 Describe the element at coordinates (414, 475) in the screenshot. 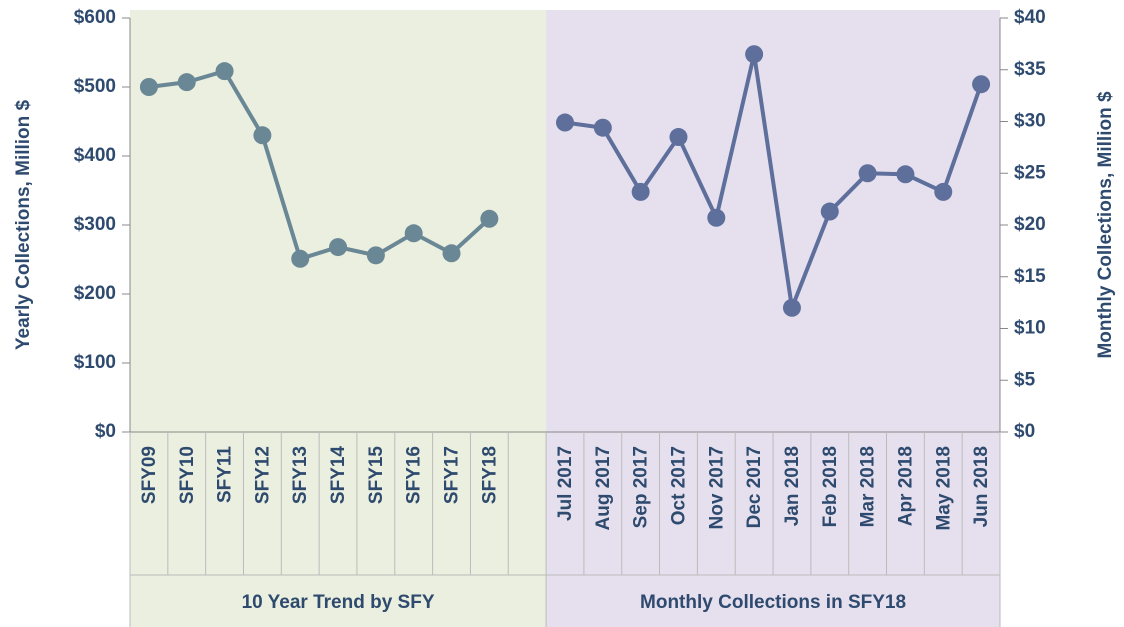

I see `x-tick-label: SFY16` at that location.